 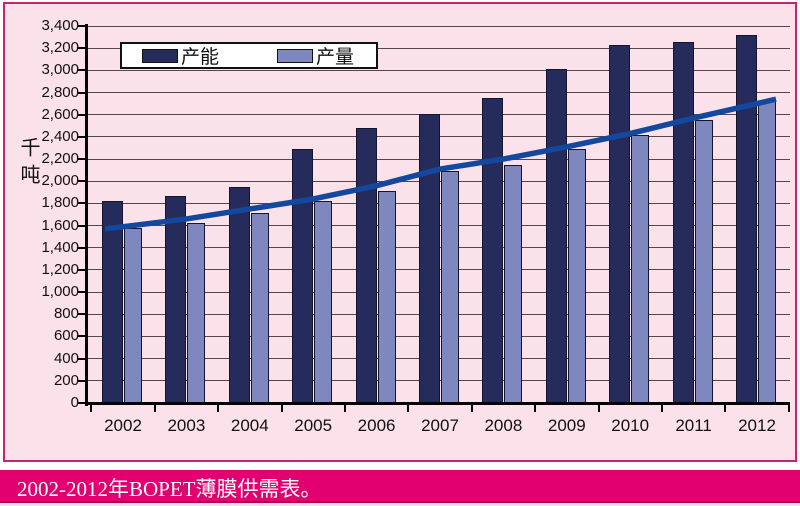 I want to click on legend: 产能 产量, so click(x=249, y=55).